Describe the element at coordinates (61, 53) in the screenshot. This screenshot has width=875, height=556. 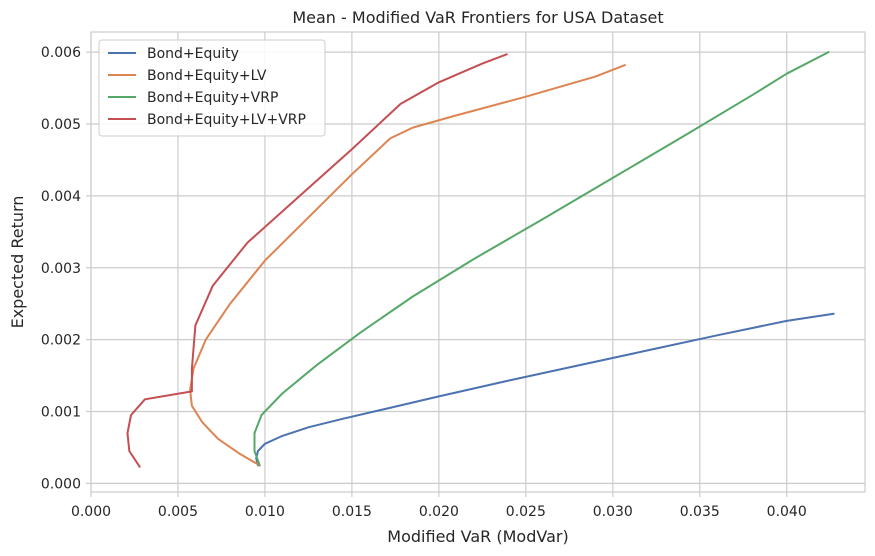
I see `y-tick-label: 0.006` at that location.